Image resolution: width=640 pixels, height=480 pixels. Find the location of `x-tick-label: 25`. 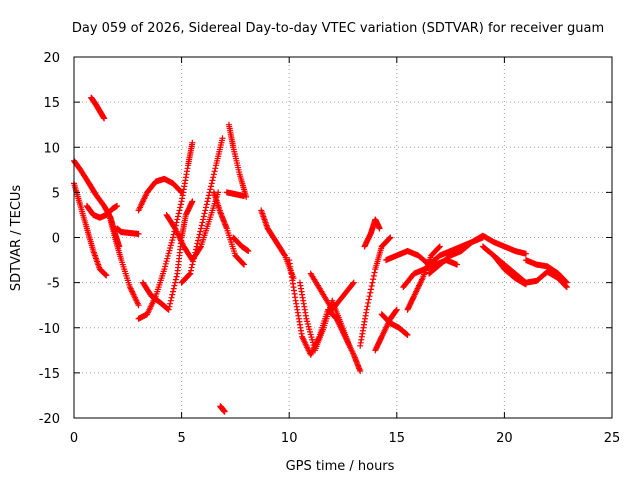

x-tick-label: 25 is located at coordinates (612, 438).